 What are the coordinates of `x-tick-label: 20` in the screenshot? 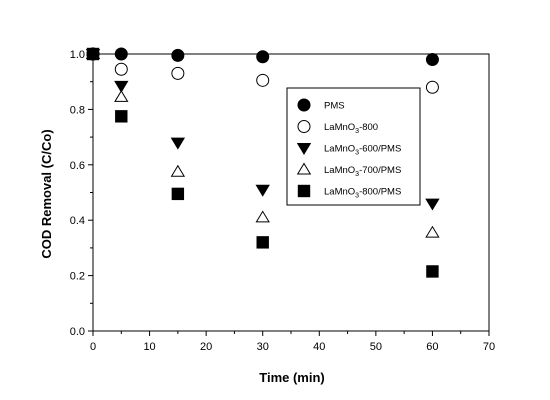 It's located at (206, 347).